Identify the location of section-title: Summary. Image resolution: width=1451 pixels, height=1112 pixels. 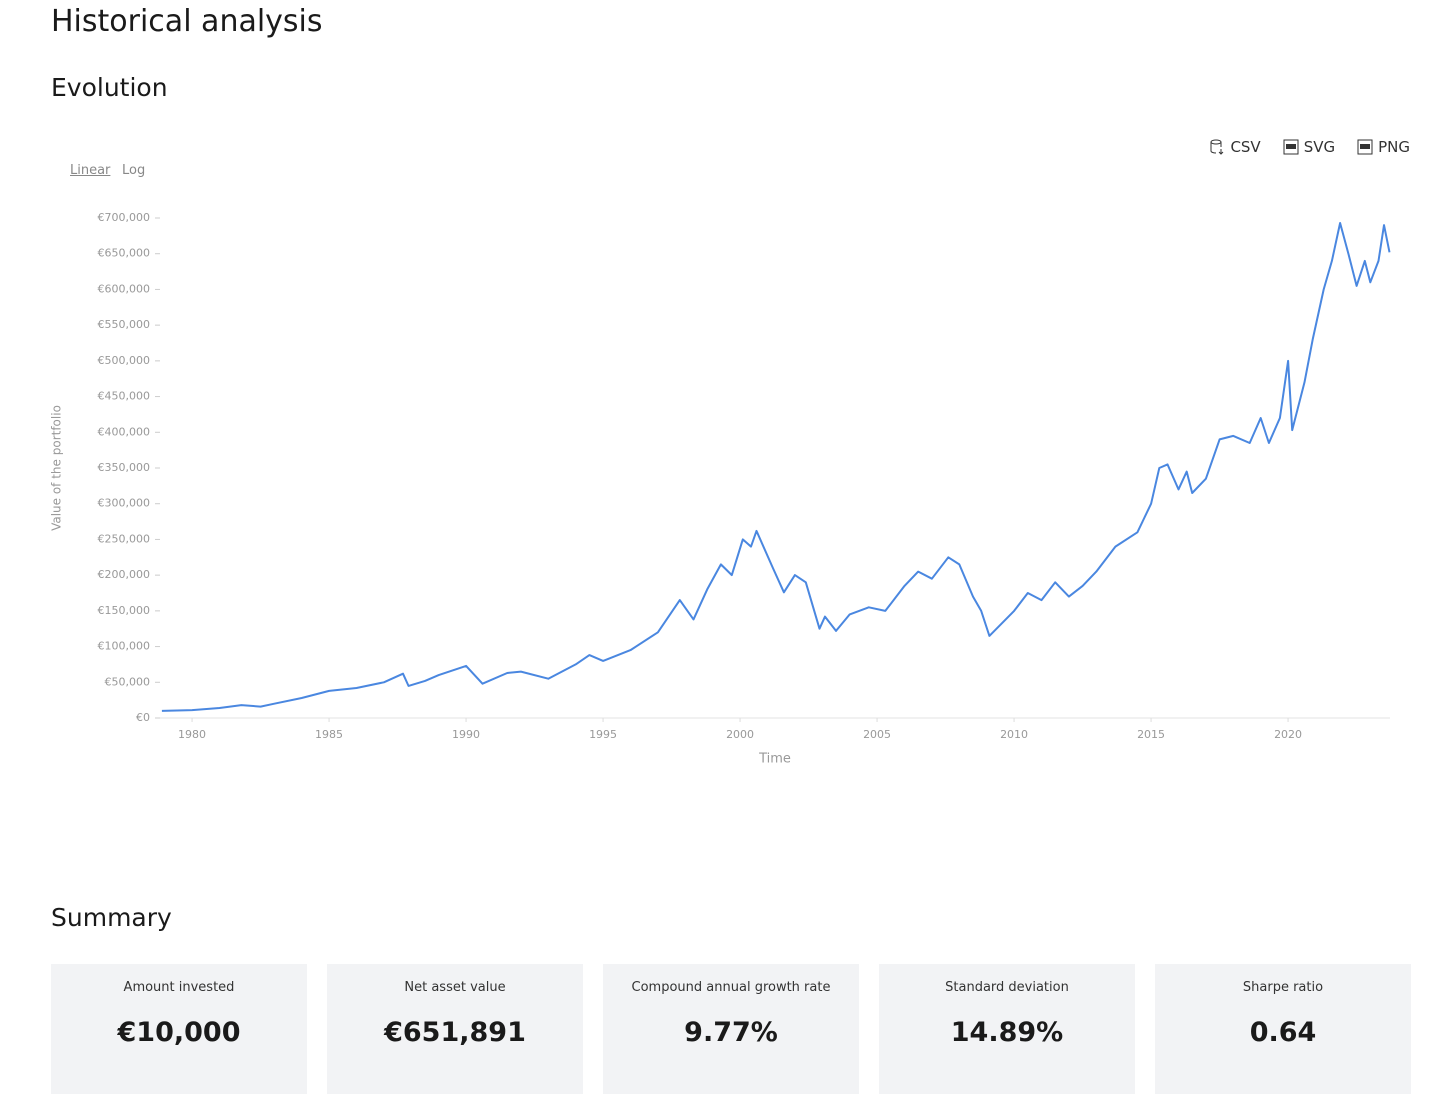
(111, 917).